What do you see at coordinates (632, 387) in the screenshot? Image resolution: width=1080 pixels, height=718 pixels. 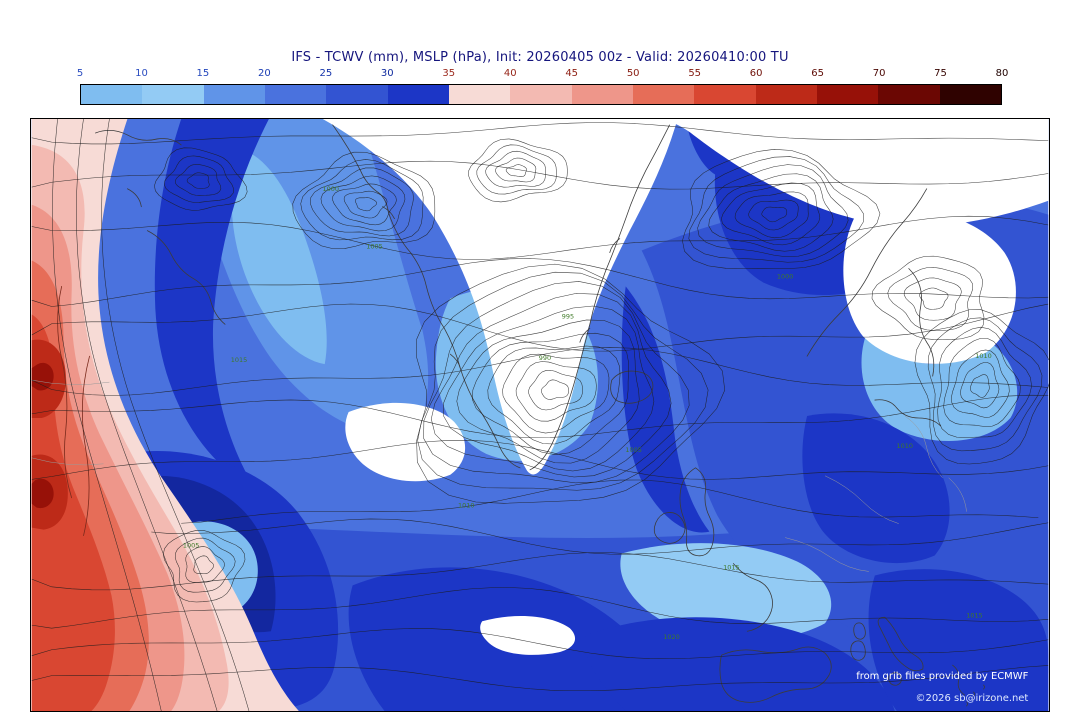 I see `coastline-iceland` at bounding box center [632, 387].